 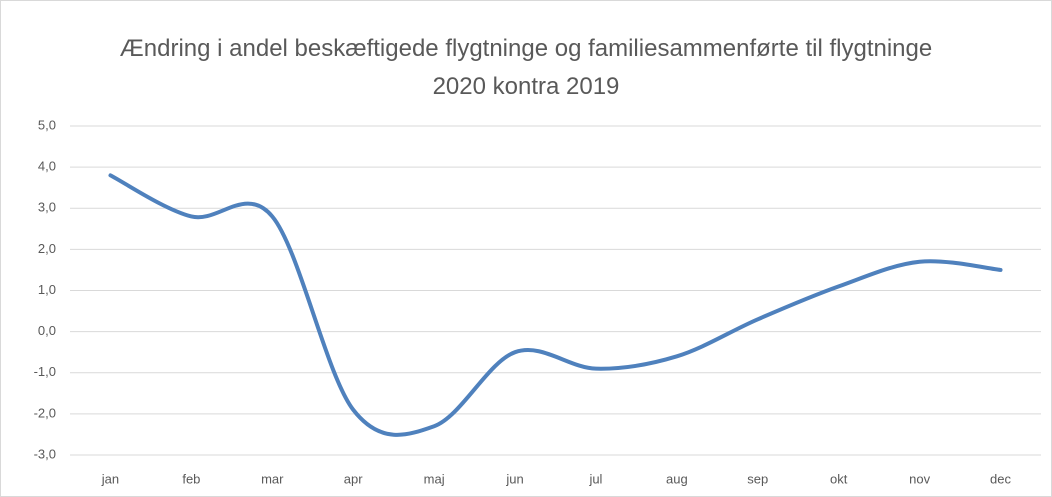 What do you see at coordinates (45, 371) in the screenshot?
I see `y-tick-label: -1,0` at bounding box center [45, 371].